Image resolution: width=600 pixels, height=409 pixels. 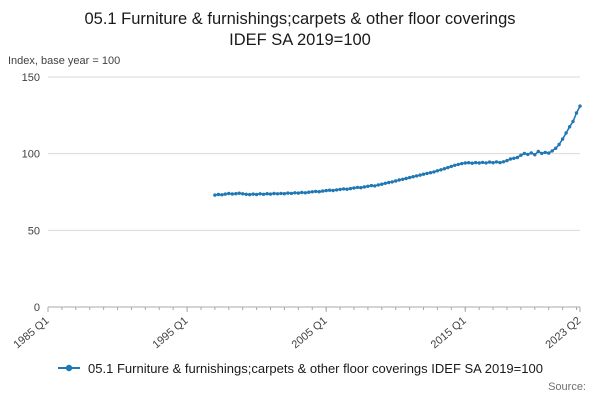 I want to click on legend-line-marker-icon, so click(x=69, y=368).